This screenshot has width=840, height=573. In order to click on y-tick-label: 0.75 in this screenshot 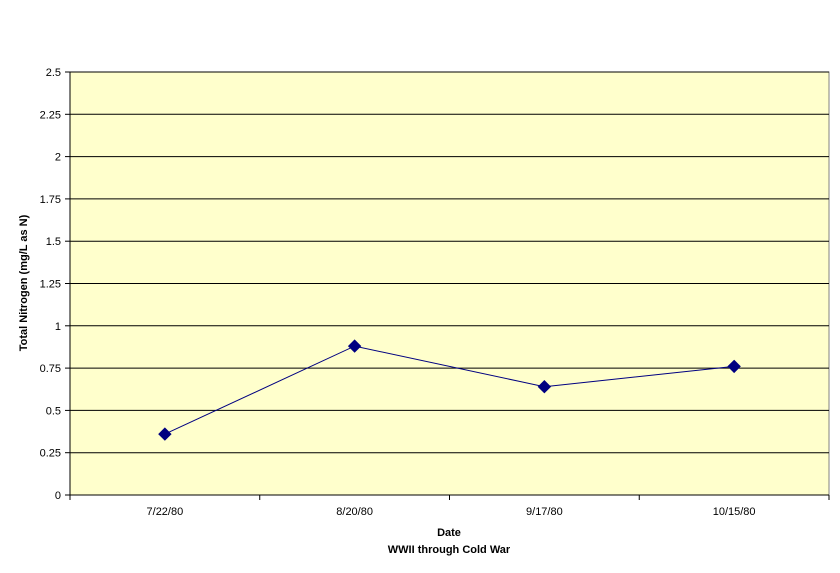, I will do `click(50, 369)`.